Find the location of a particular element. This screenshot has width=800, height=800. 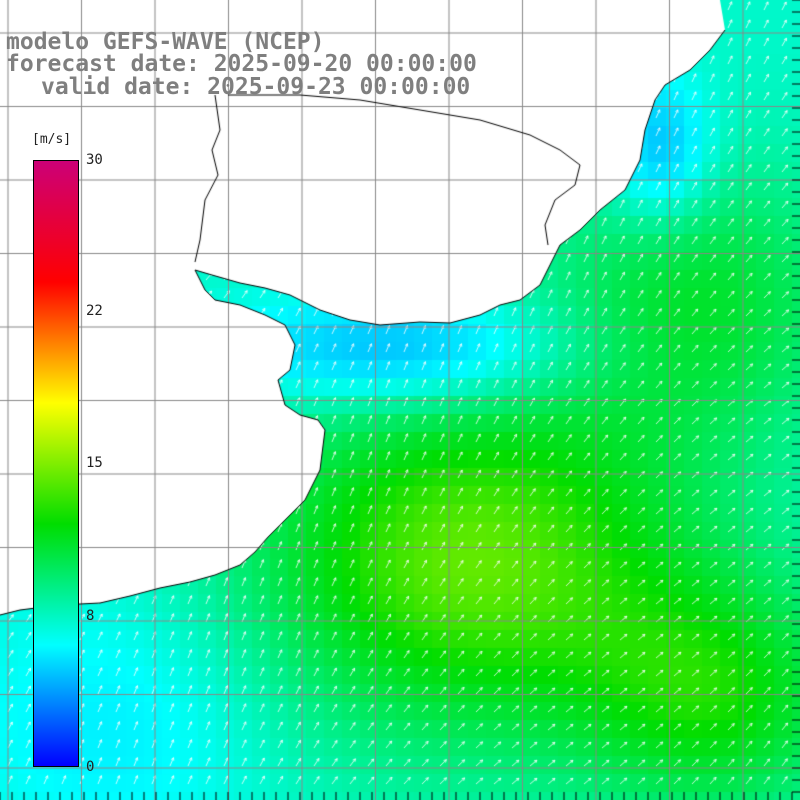

title-forecast-date: forecast date: 2025-09-20 00:00:00 is located at coordinates (241, 64).